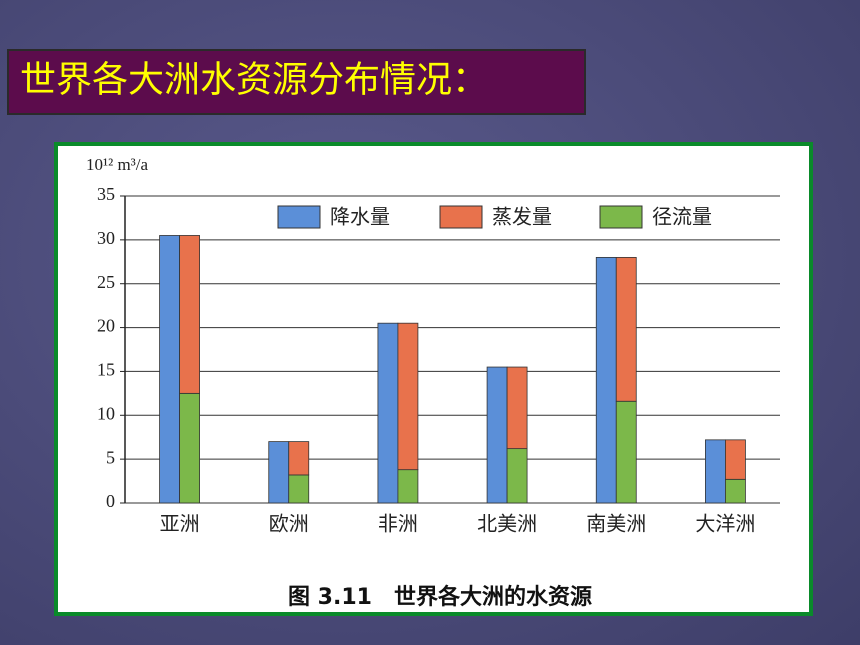 The width and height of the screenshot is (860, 645). Describe the element at coordinates (507, 524) in the screenshot. I see `x-tick-label: 北美洲` at that location.